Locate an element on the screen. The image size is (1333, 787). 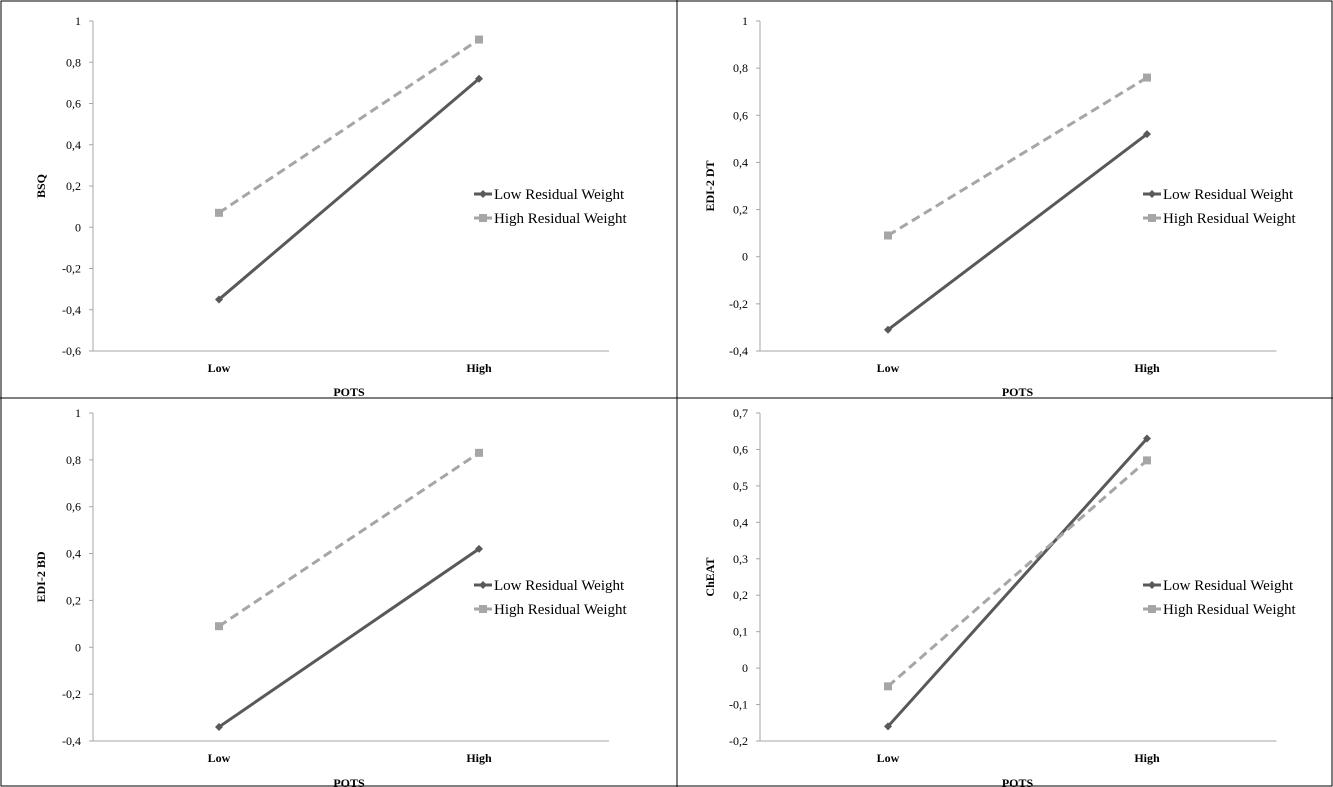
y-tick-label: 0,7 is located at coordinates (740, 413).